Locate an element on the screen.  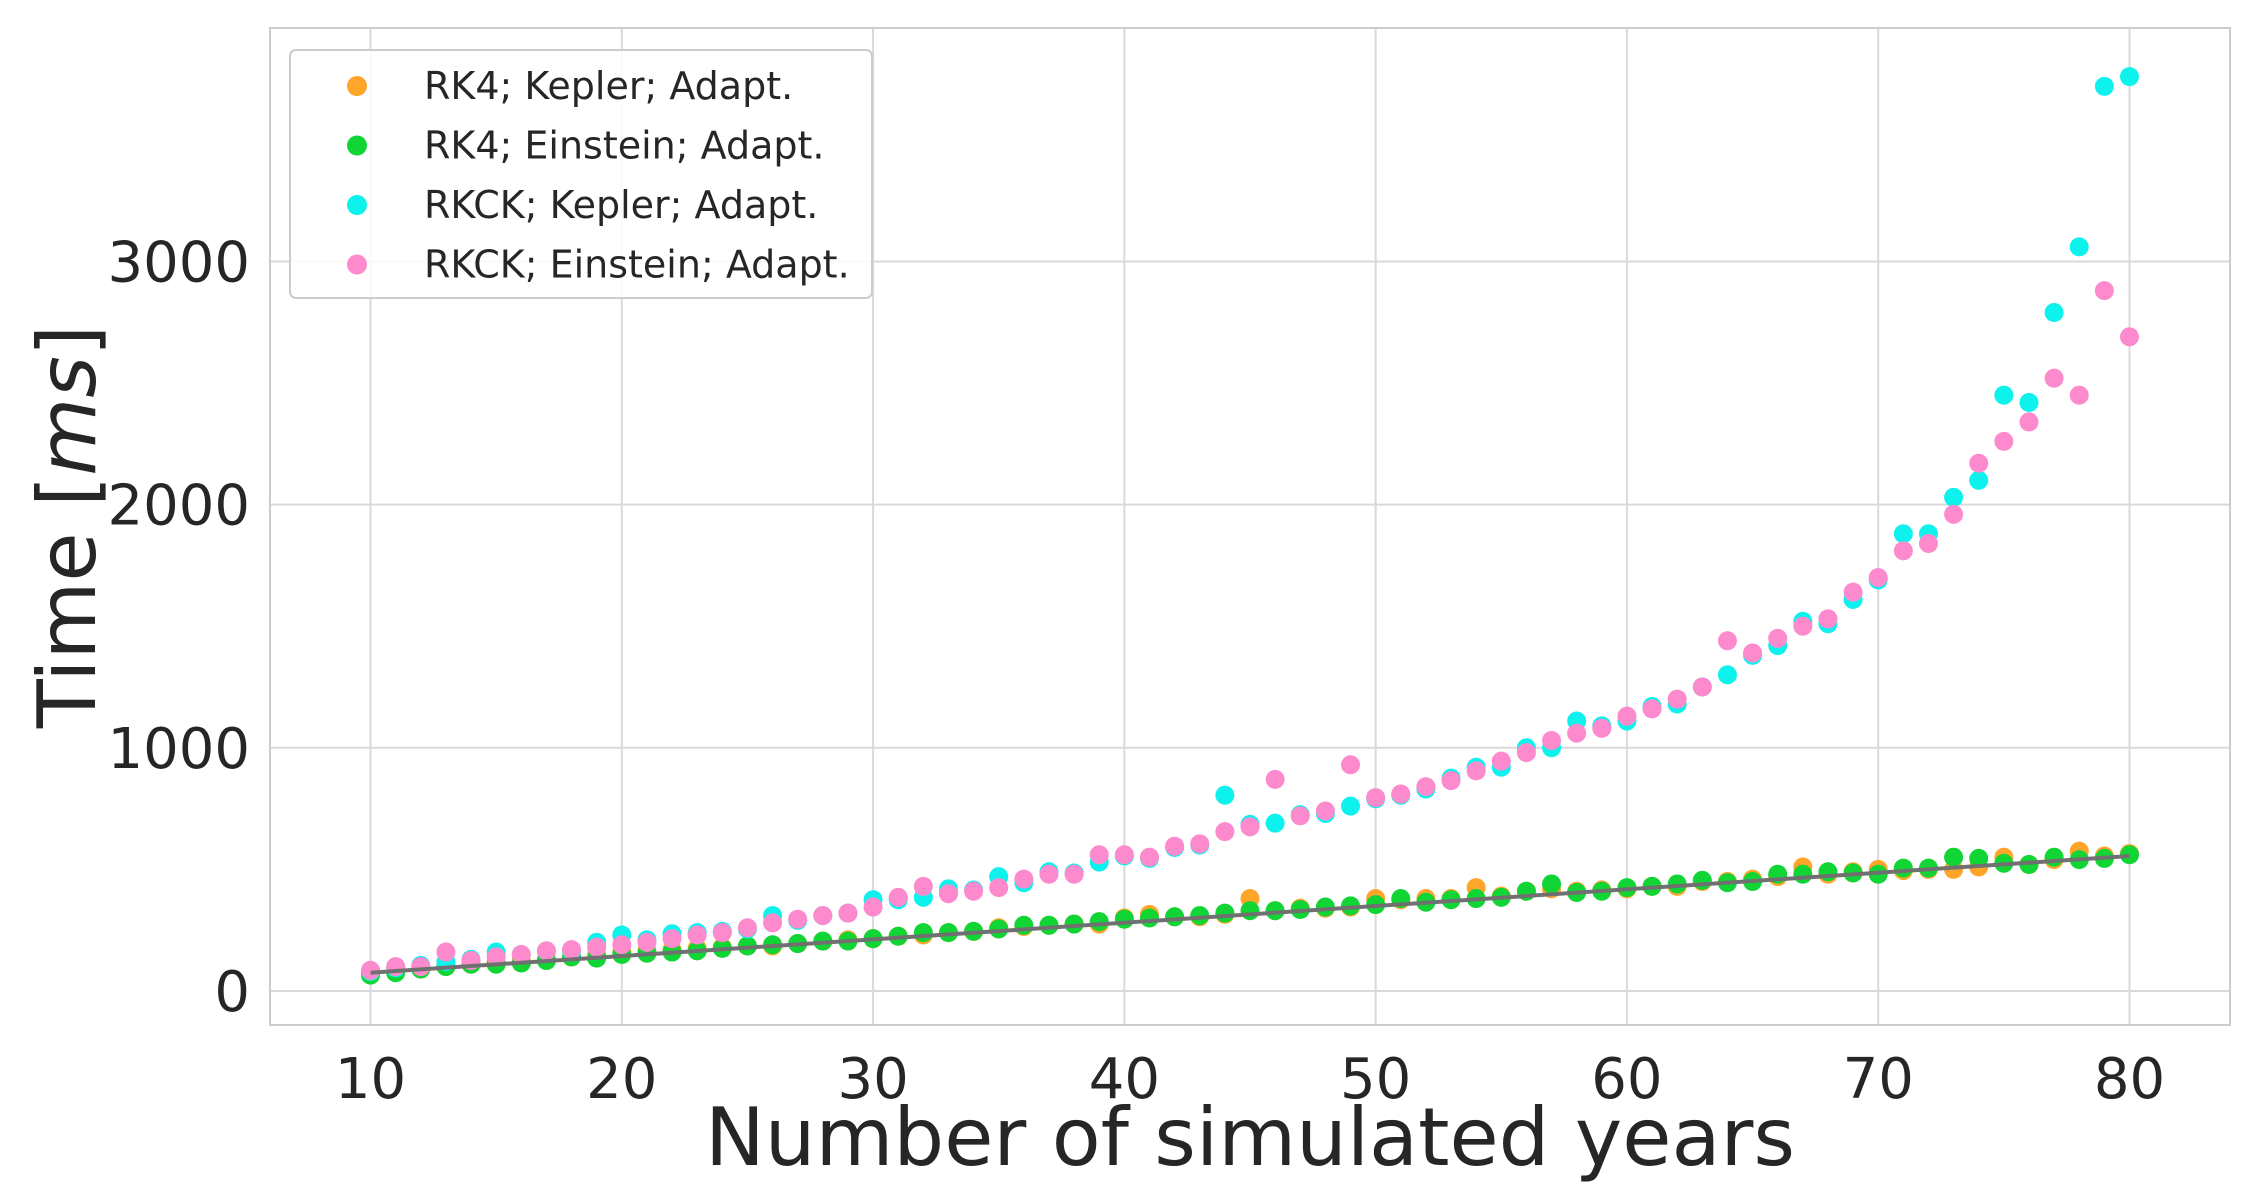
x-tick-label: 70 is located at coordinates (1878, 1079).